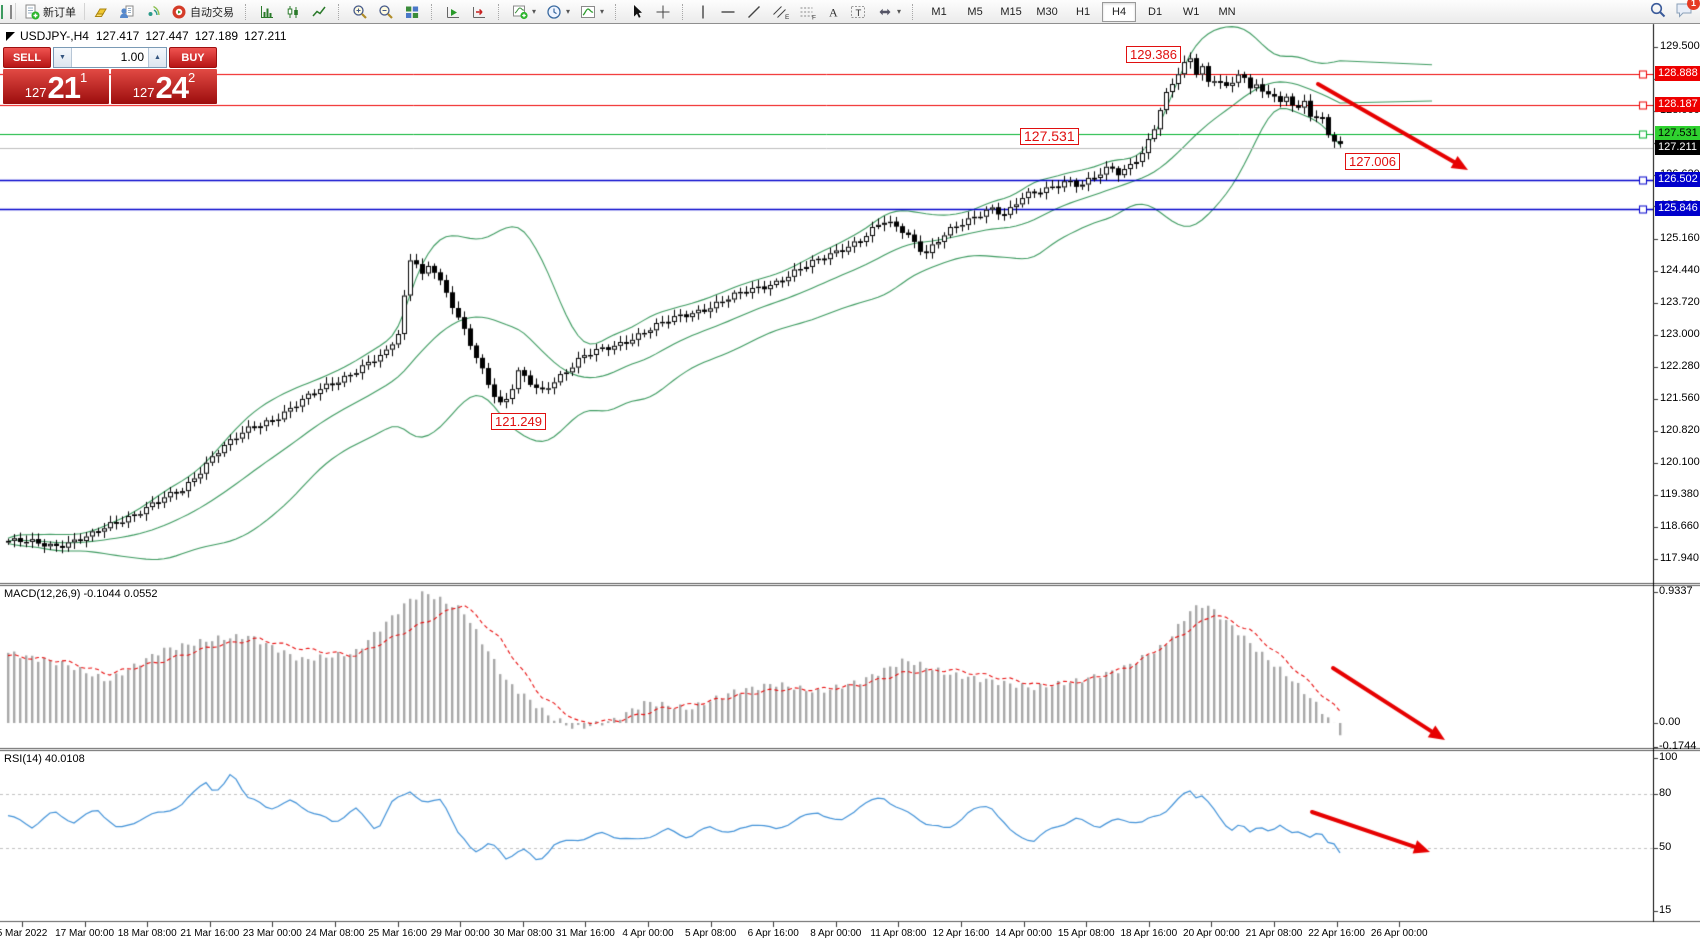  Describe the element at coordinates (1191, 11) in the screenshot. I see `timeframe-w1: W1` at that location.